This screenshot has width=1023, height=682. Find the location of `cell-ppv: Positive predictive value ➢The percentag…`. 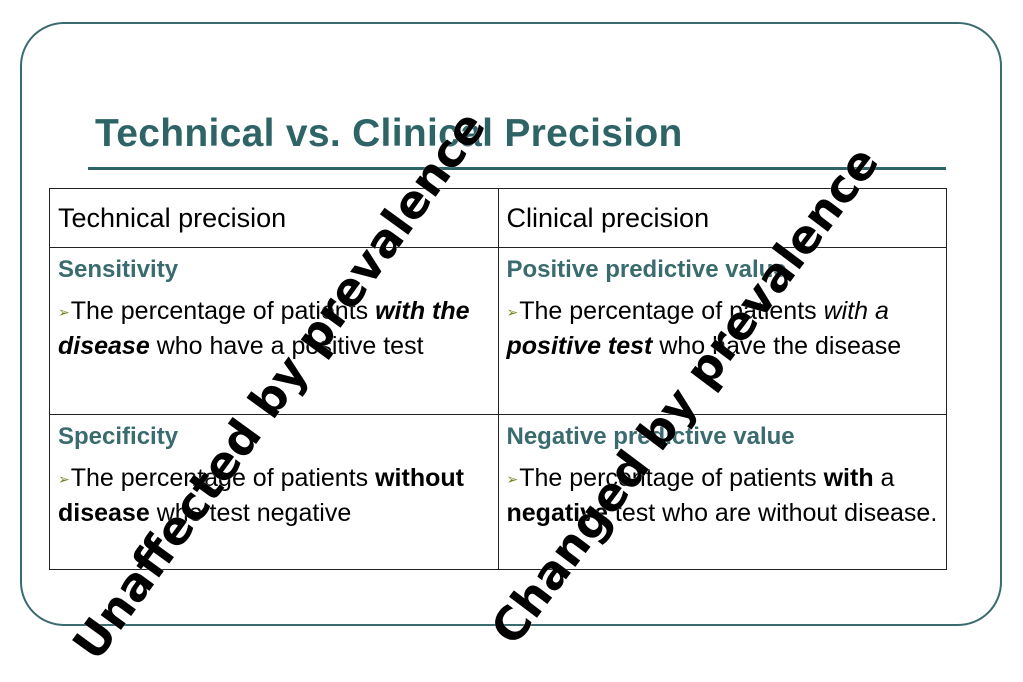

cell-ppv: Positive predictive value ➢The percentag… is located at coordinates (722, 331).